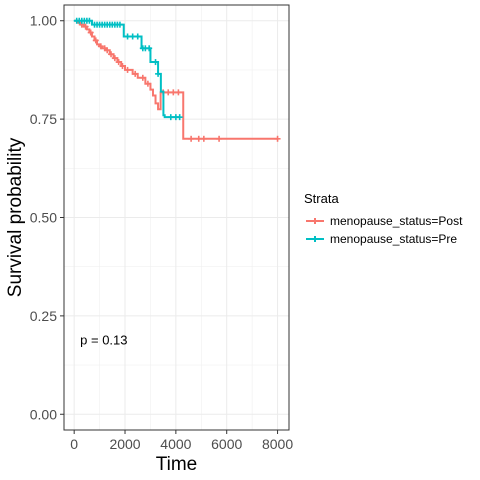 The height and width of the screenshot is (480, 480). What do you see at coordinates (74, 444) in the screenshot?
I see `x-tick-label: 0` at bounding box center [74, 444].